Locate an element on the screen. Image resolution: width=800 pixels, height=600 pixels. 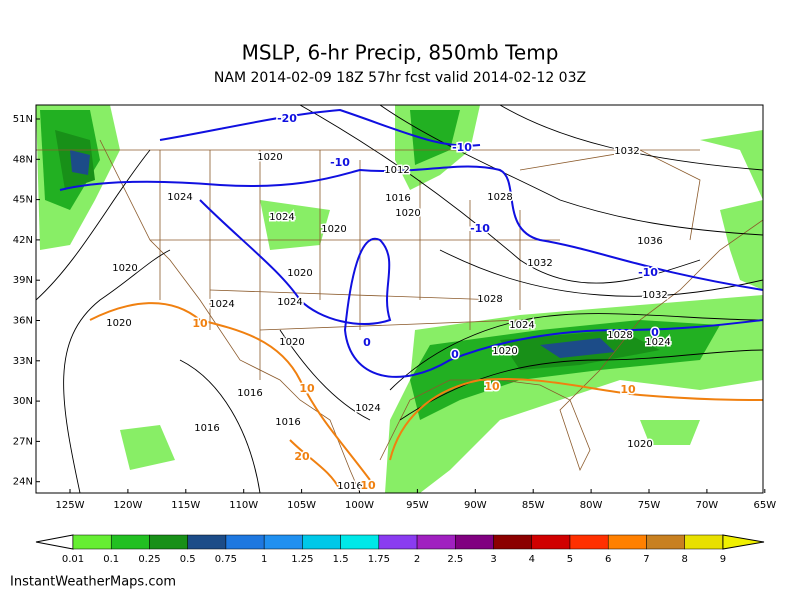
colorbar-label: 7 is located at coordinates (646, 559).